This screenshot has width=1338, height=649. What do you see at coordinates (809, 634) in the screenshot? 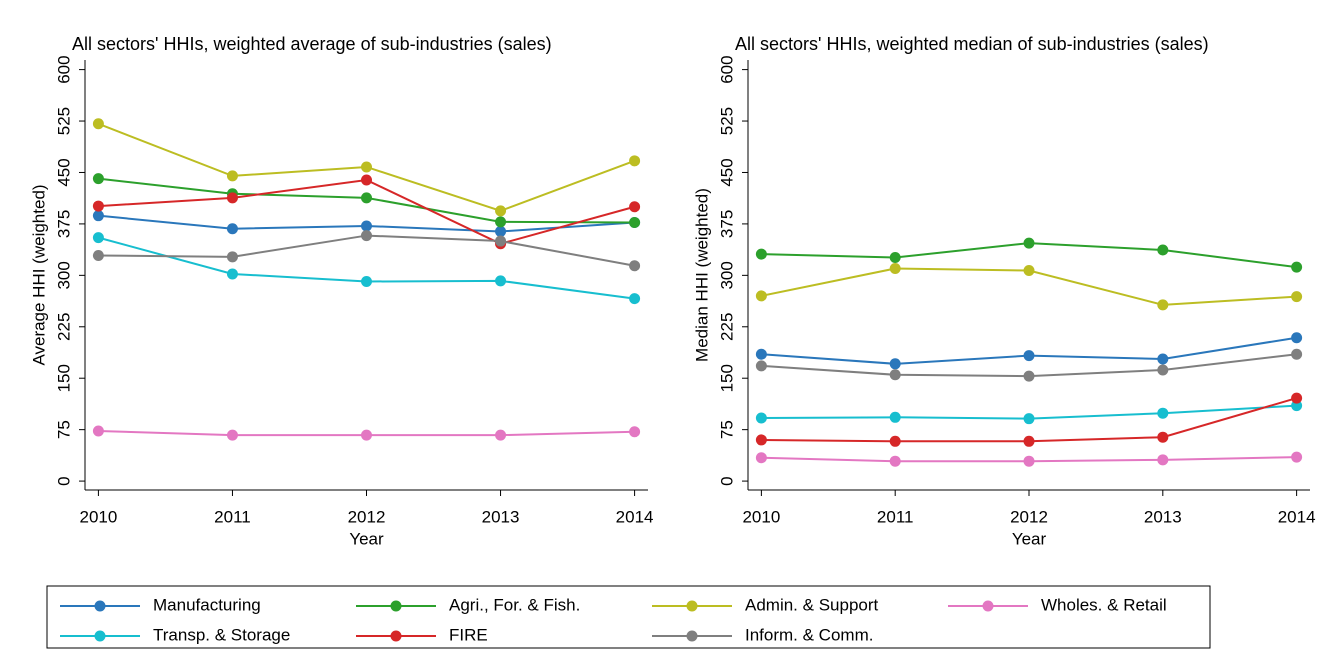
I see `legend-label: Inform. & Comm.` at bounding box center [809, 634].